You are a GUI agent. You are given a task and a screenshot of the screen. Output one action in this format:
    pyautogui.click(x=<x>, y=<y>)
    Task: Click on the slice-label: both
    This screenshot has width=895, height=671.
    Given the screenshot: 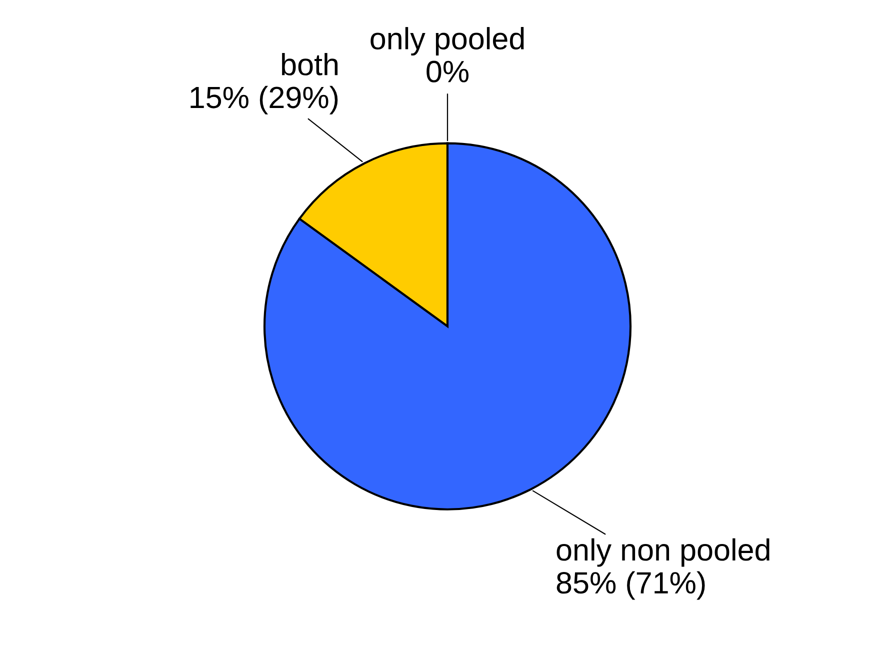 What is the action you would take?
    pyautogui.click(x=310, y=64)
    